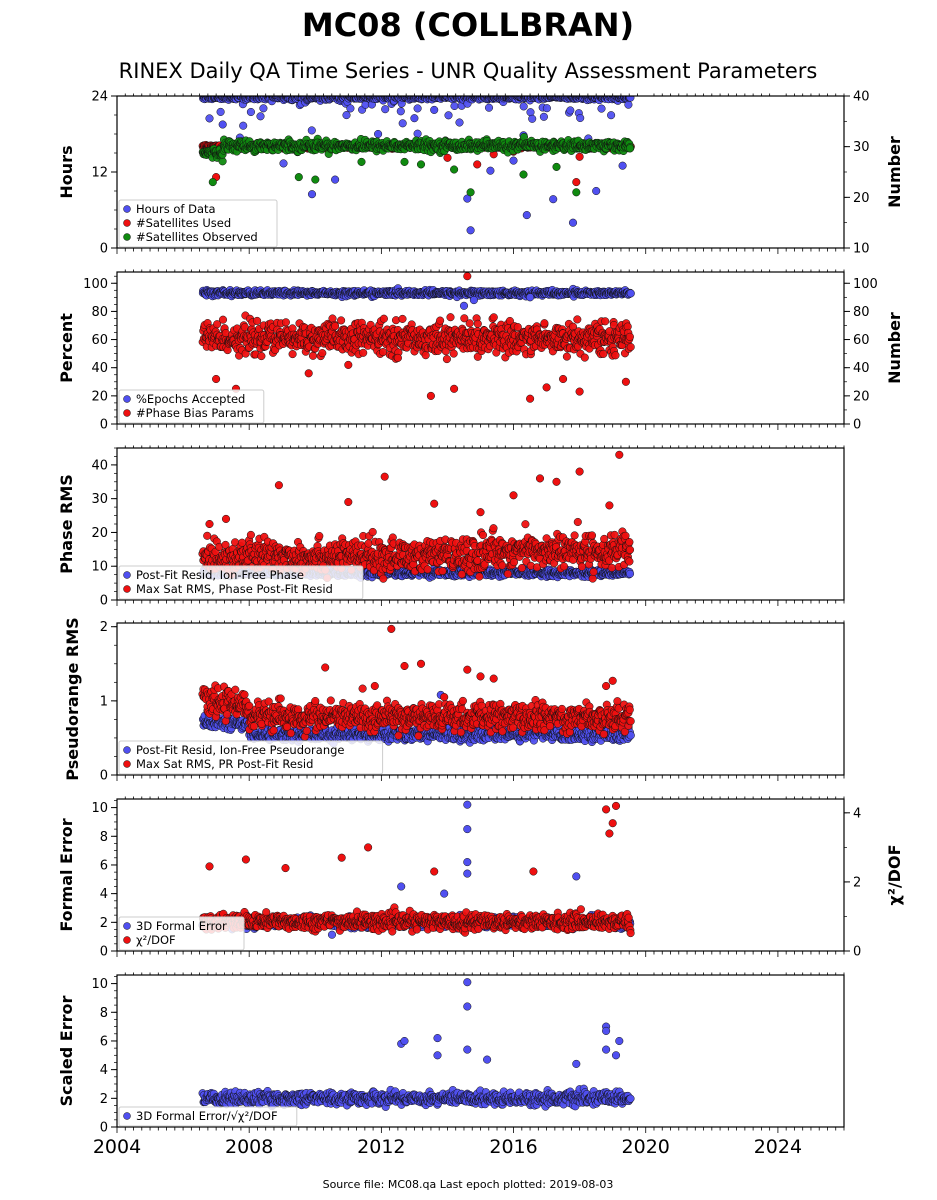 The height and width of the screenshot is (1200, 937). I want to click on legend-entry: #Satellites Observed, so click(197, 237).